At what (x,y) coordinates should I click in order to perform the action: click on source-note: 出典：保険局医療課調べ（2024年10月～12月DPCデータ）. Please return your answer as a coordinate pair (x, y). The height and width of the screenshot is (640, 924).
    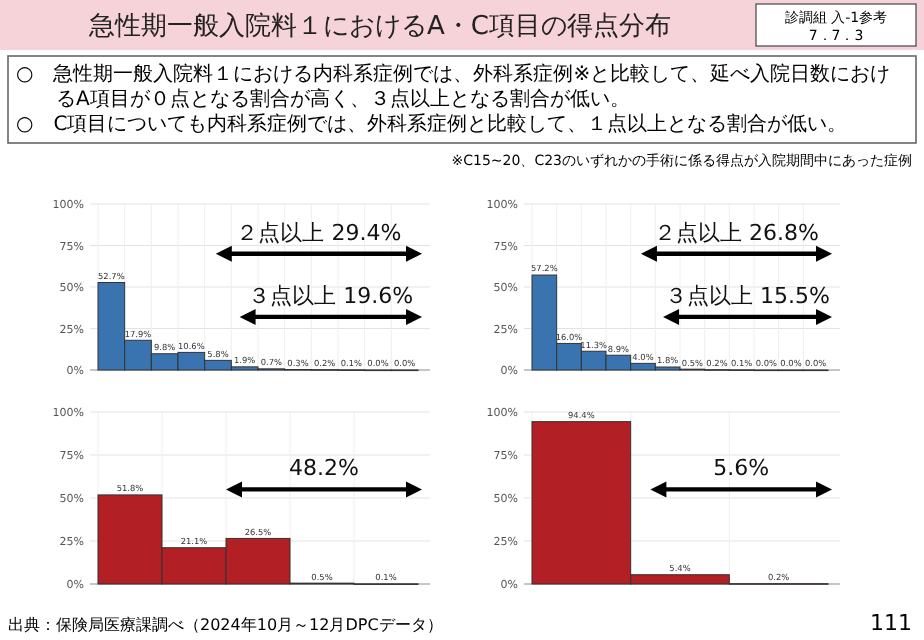
    Looking at the image, I should click on (225, 625).